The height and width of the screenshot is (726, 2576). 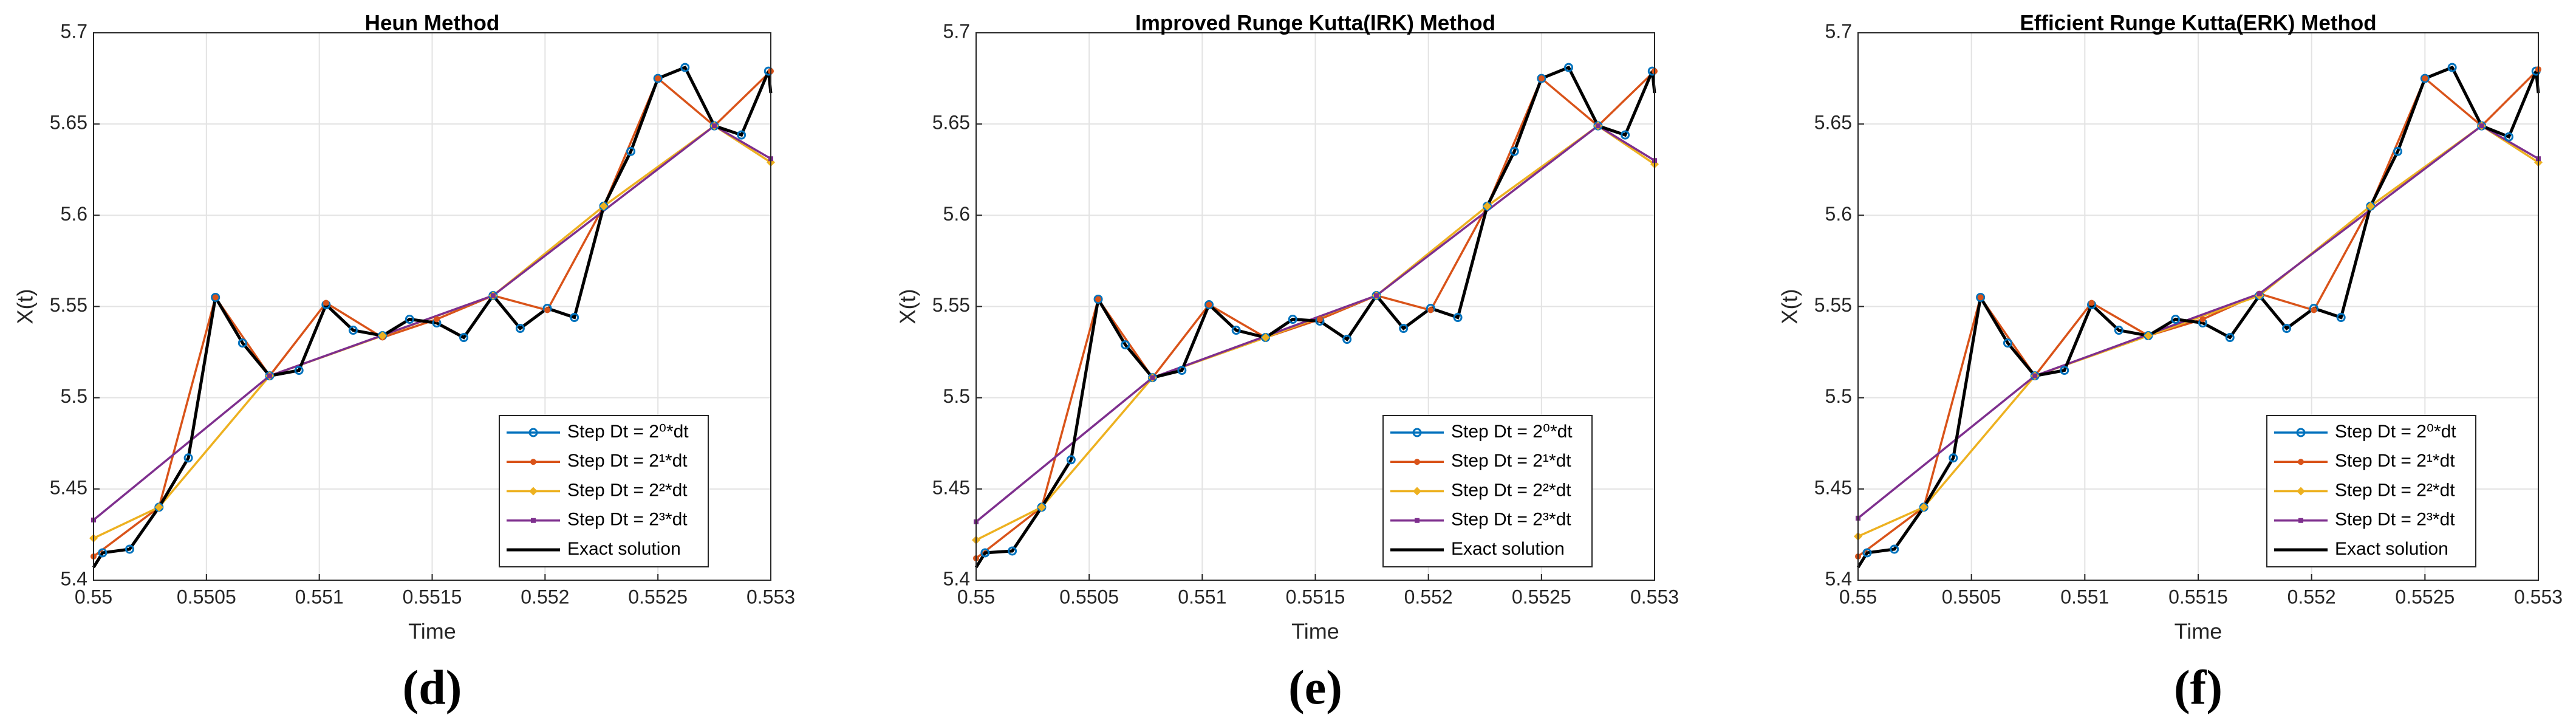 What do you see at coordinates (1541, 597) in the screenshot?
I see `x-tick-label: 0.5525` at bounding box center [1541, 597].